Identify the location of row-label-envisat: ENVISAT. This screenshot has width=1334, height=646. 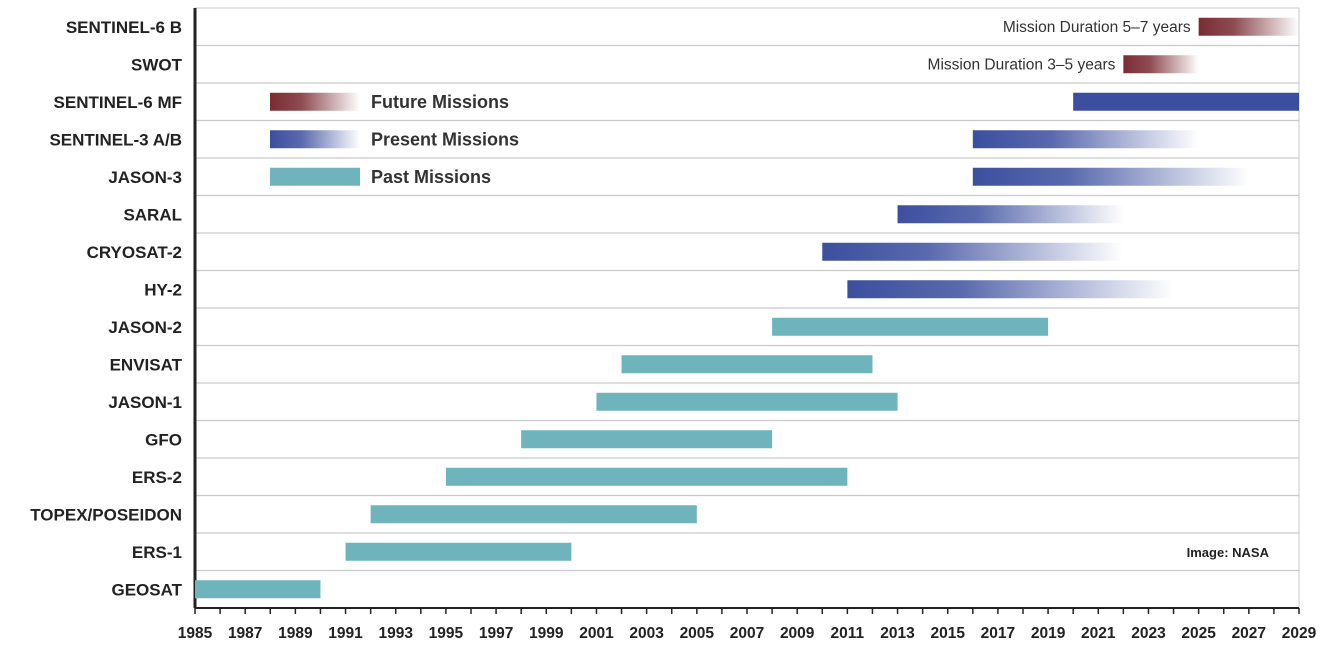
(146, 364).